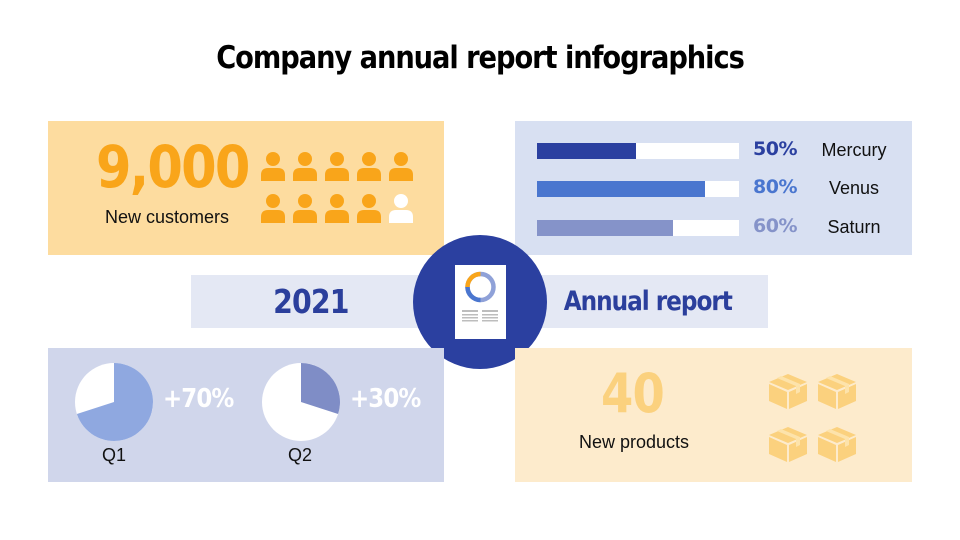 This screenshot has height=540, width=960. What do you see at coordinates (775, 149) in the screenshot?
I see `bar-percent-mercury: 50%` at bounding box center [775, 149].